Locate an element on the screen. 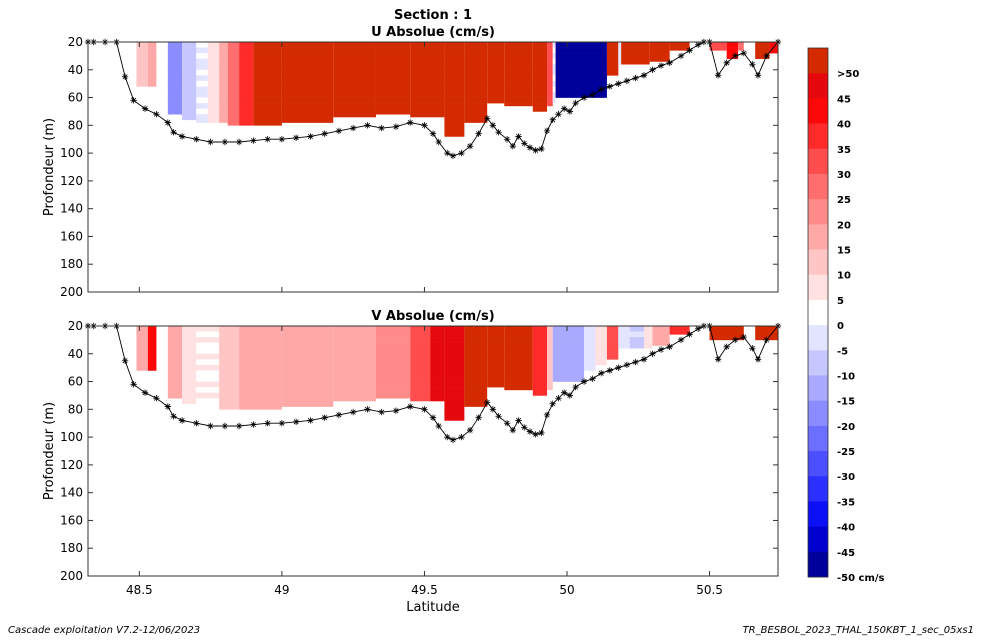 The image size is (990, 641). colorbar-label: 5 is located at coordinates (840, 301).